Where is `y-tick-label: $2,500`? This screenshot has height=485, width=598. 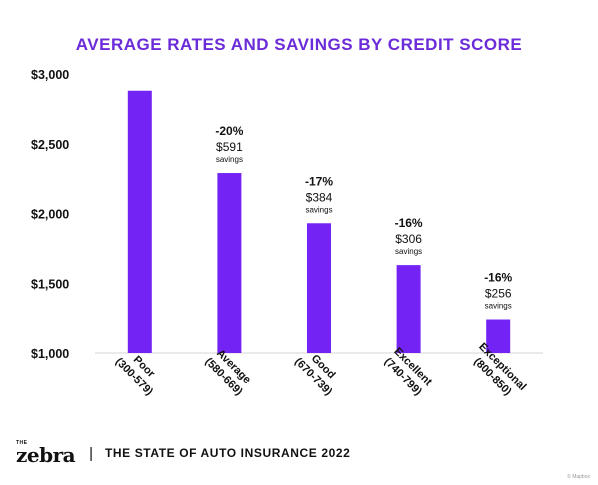
y-tick-label: $2,500 is located at coordinates (50, 145).